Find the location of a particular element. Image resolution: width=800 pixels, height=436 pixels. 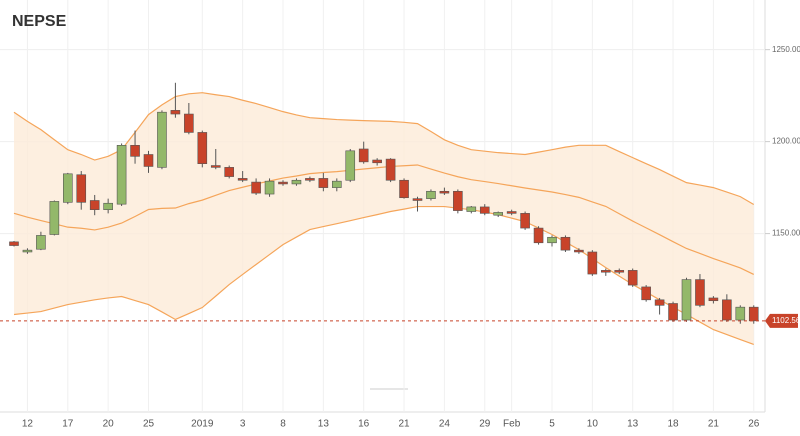

x-tick-label: 29 is located at coordinates (485, 424).